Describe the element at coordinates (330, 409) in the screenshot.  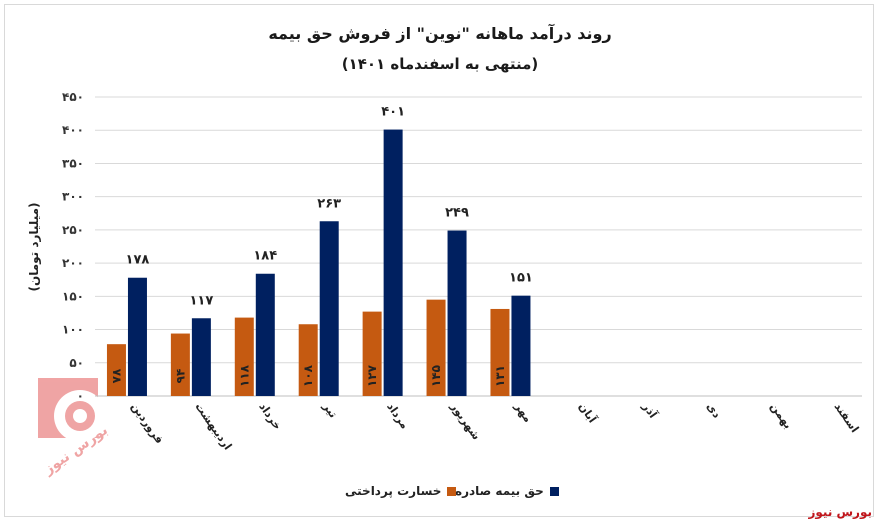
I see `x-tick-label: تیر` at that location.